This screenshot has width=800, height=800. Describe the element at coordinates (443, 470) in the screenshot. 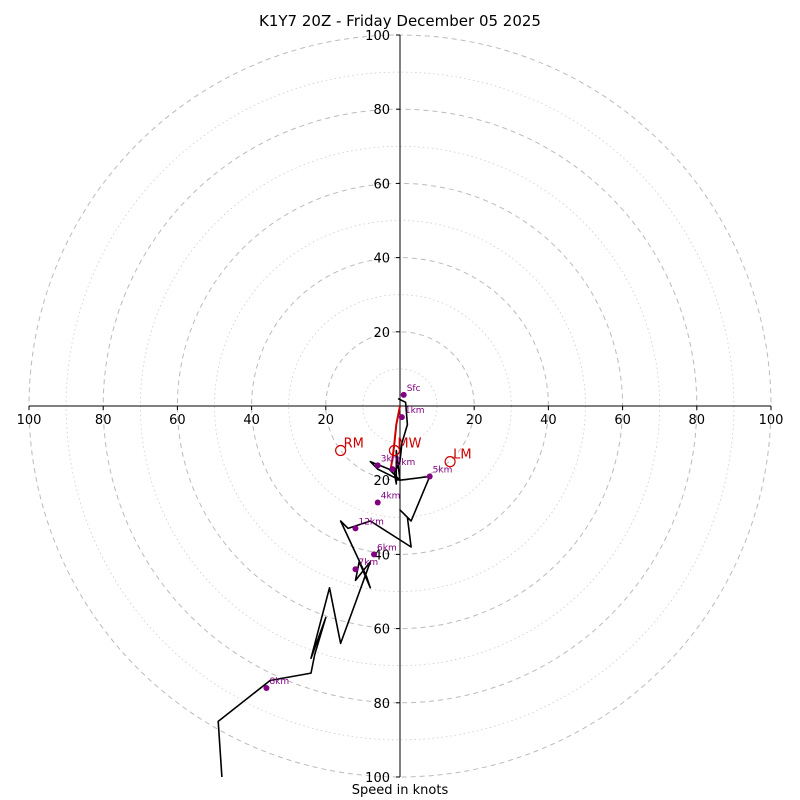

I see `level-label: 5km` at that location.